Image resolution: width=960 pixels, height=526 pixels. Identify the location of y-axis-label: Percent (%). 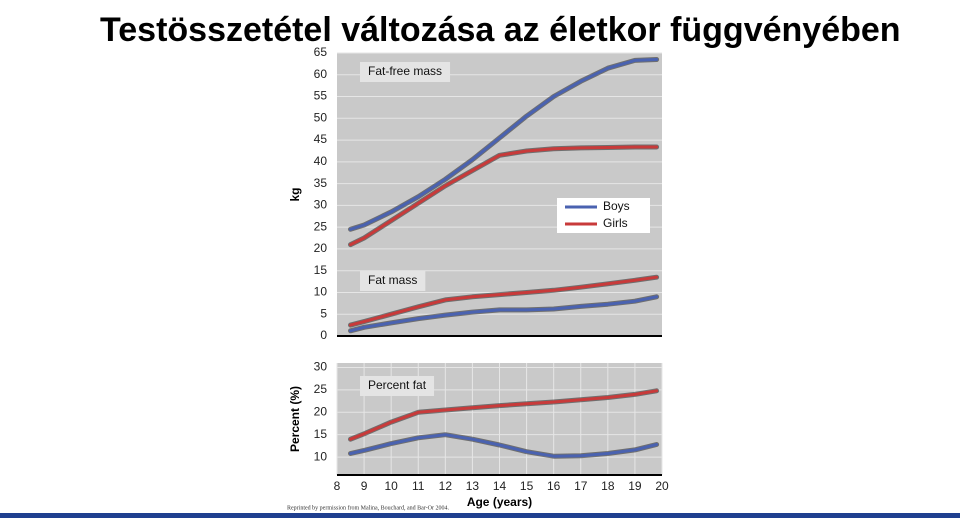
(295, 419).